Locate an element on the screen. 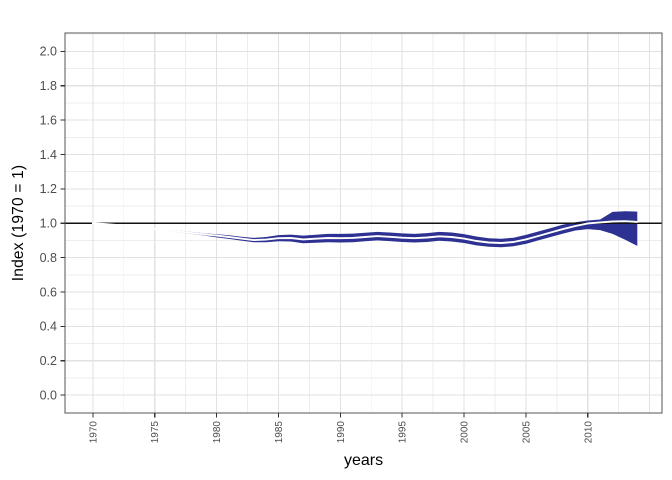 This screenshot has height=480, width=672. median-line is located at coordinates (365, 232).